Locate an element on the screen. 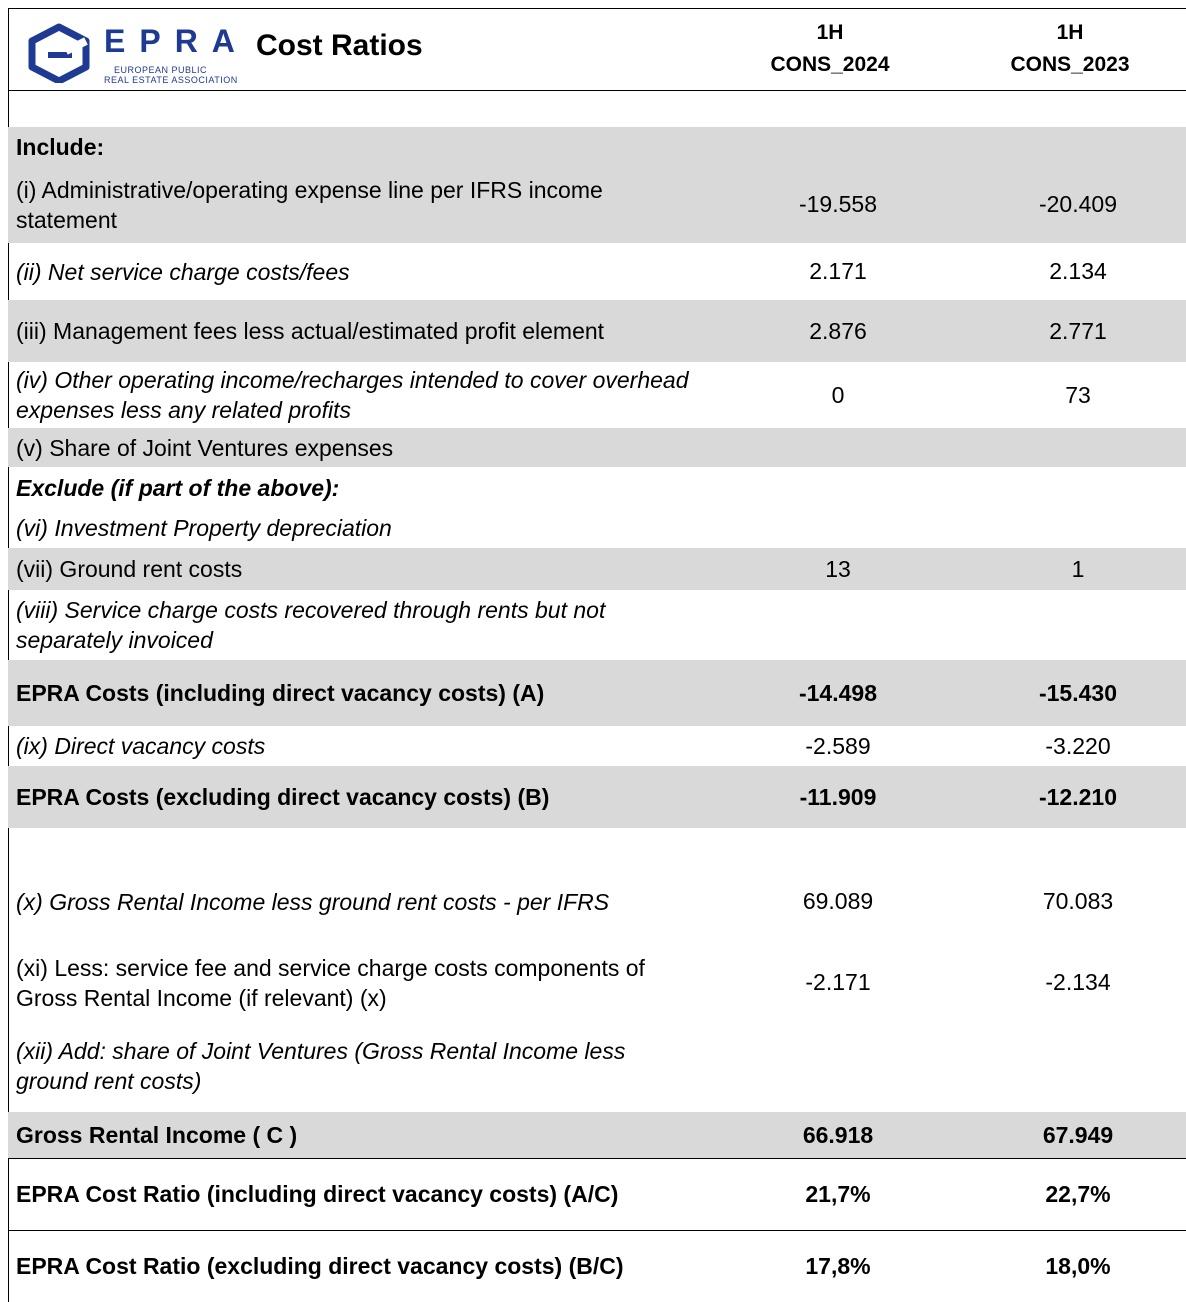  row-label: (v) Share of Joint Ventures expenses is located at coordinates (205, 447).